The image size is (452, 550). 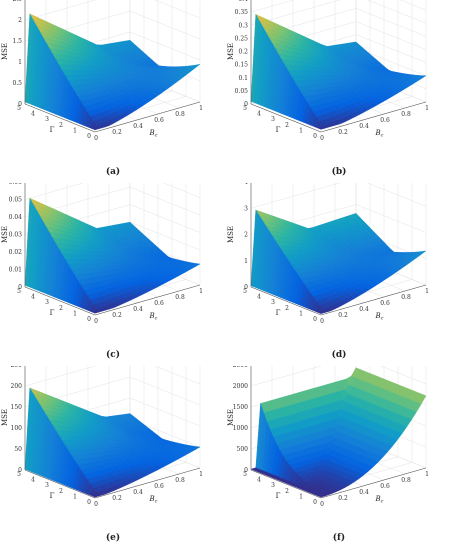 I want to click on axes: 0 1 2 3 4 0 0.2 0.4 0.6 0.8 1 0 1 2 3 4 5 MSE Γ Bc, so click(x=328, y=254).